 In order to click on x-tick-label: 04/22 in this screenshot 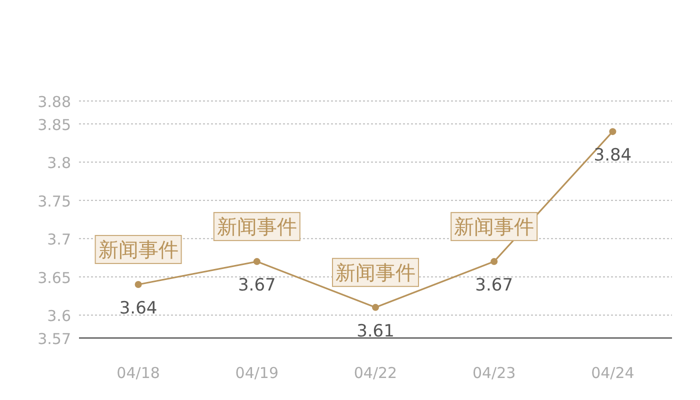, I will do `click(376, 373)`.